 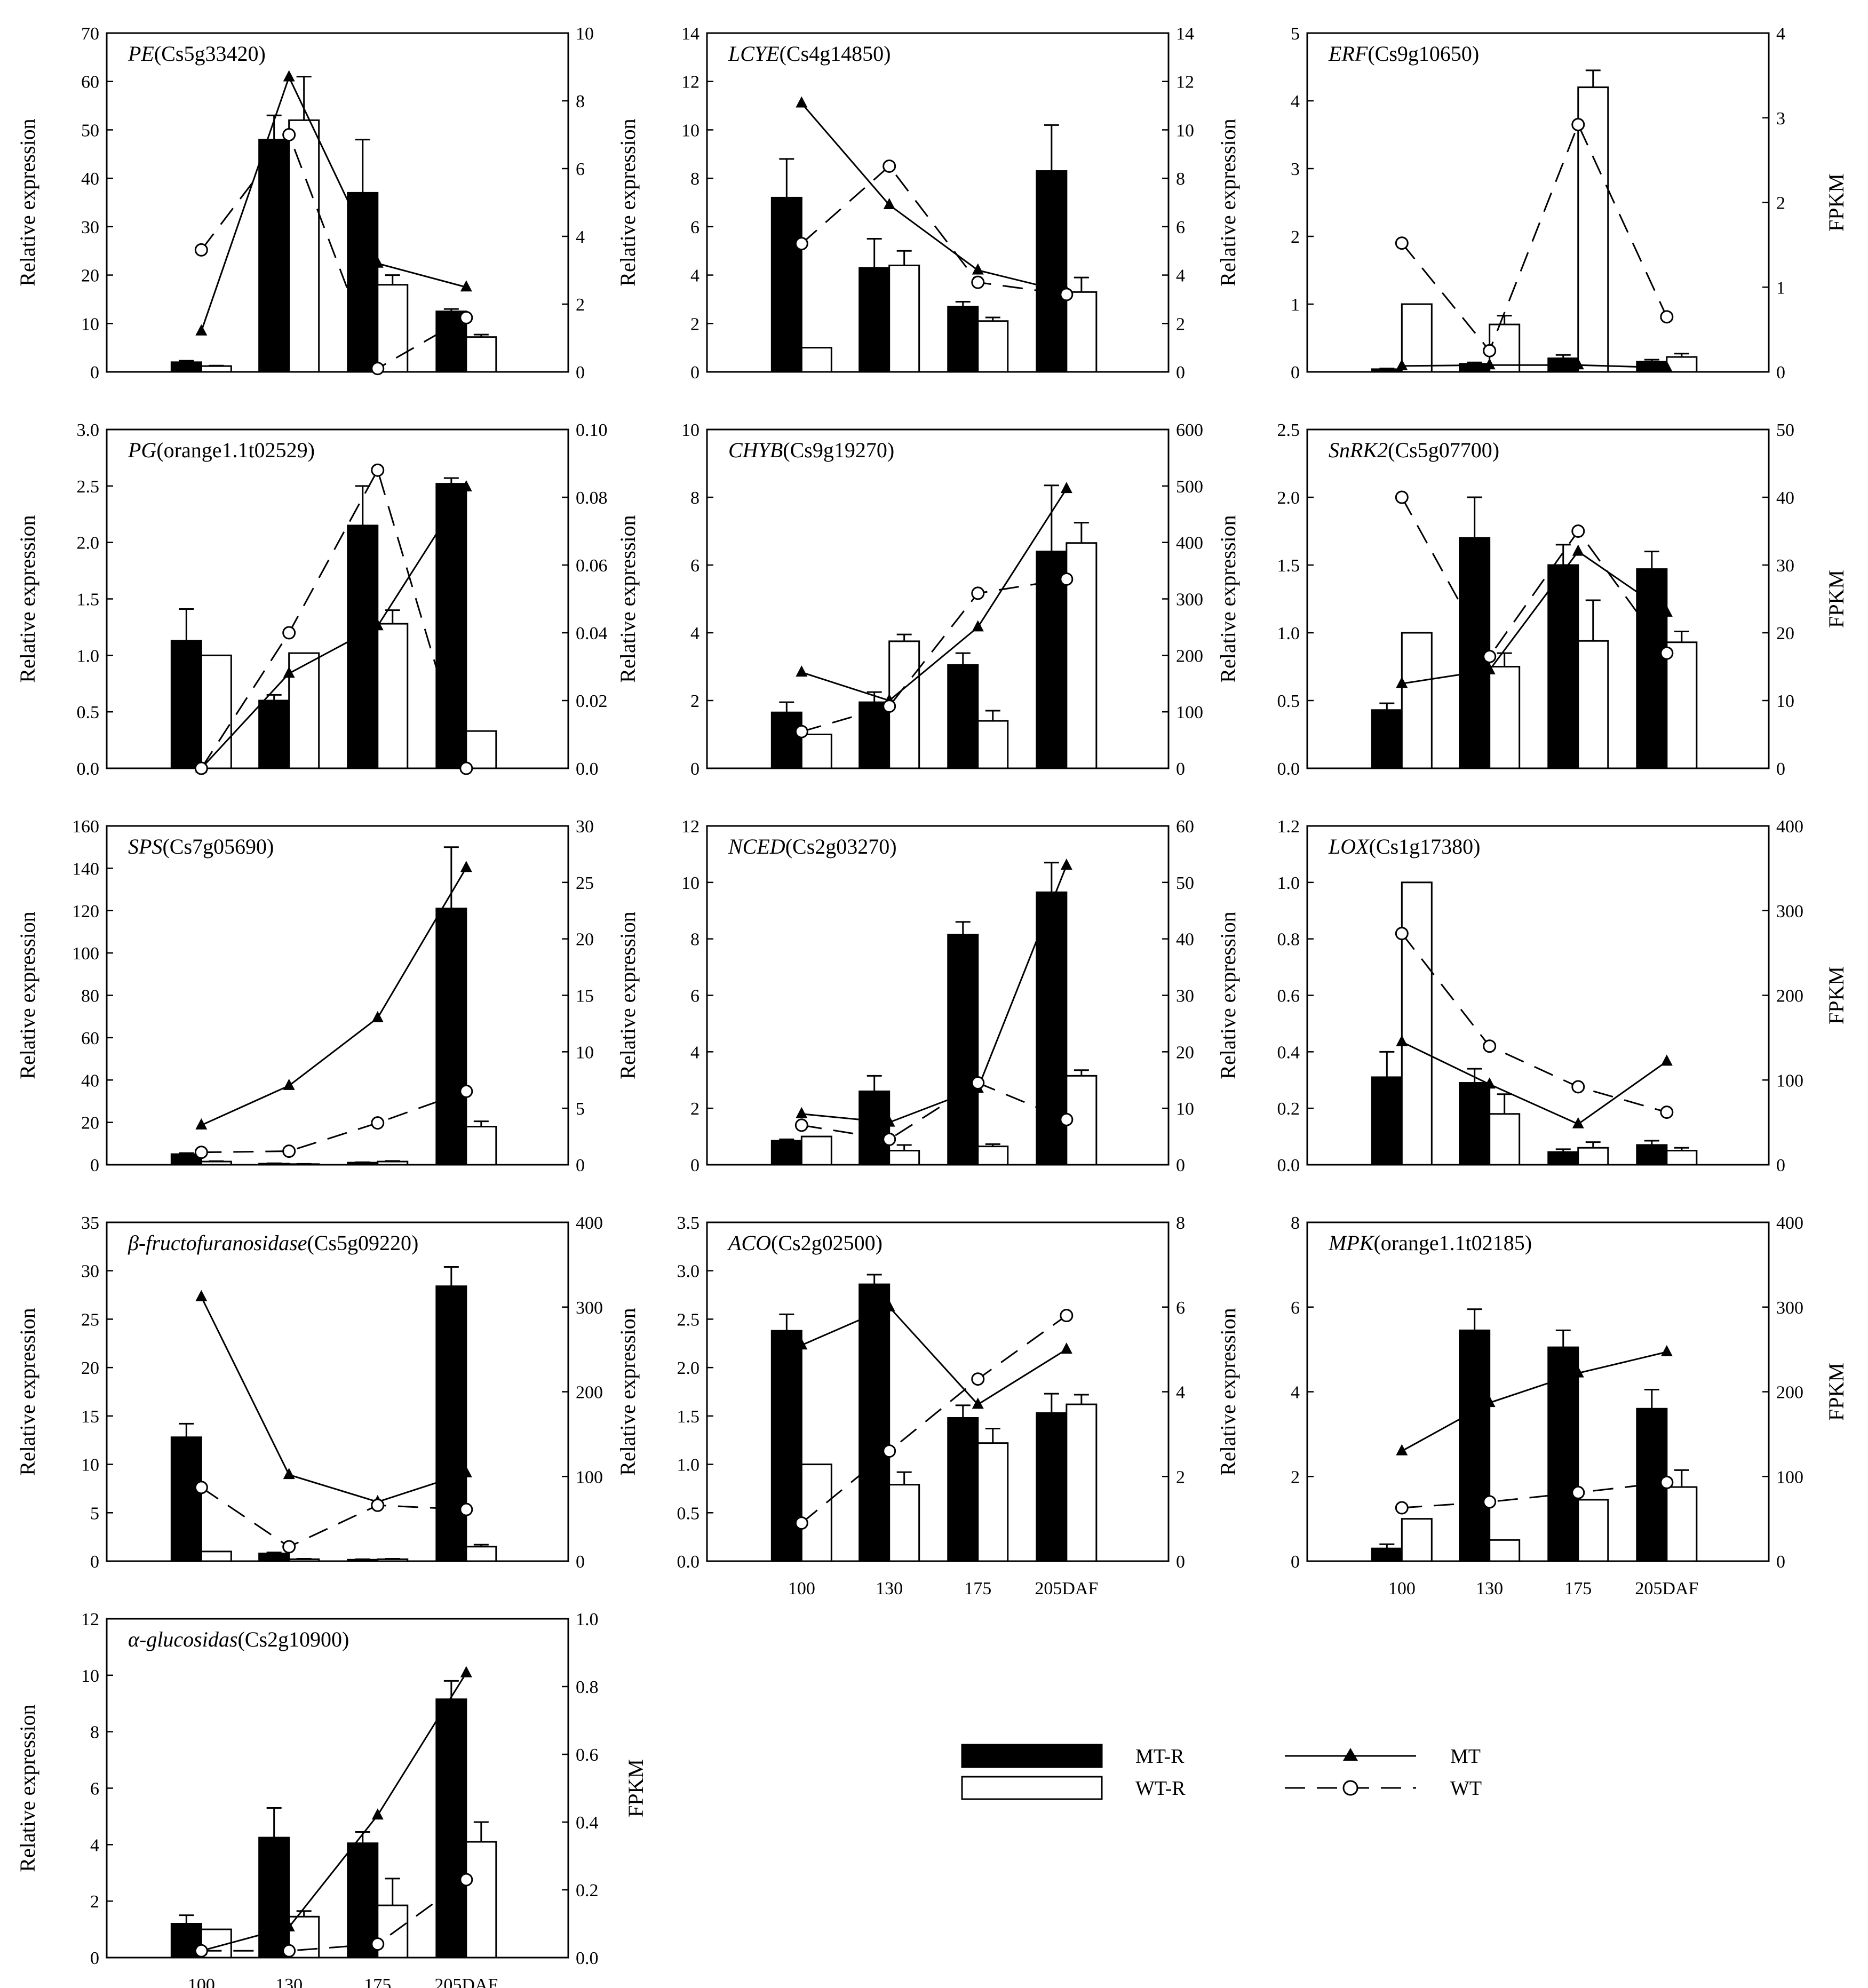 I want to click on left-tick-label: 40, so click(x=90, y=1081).